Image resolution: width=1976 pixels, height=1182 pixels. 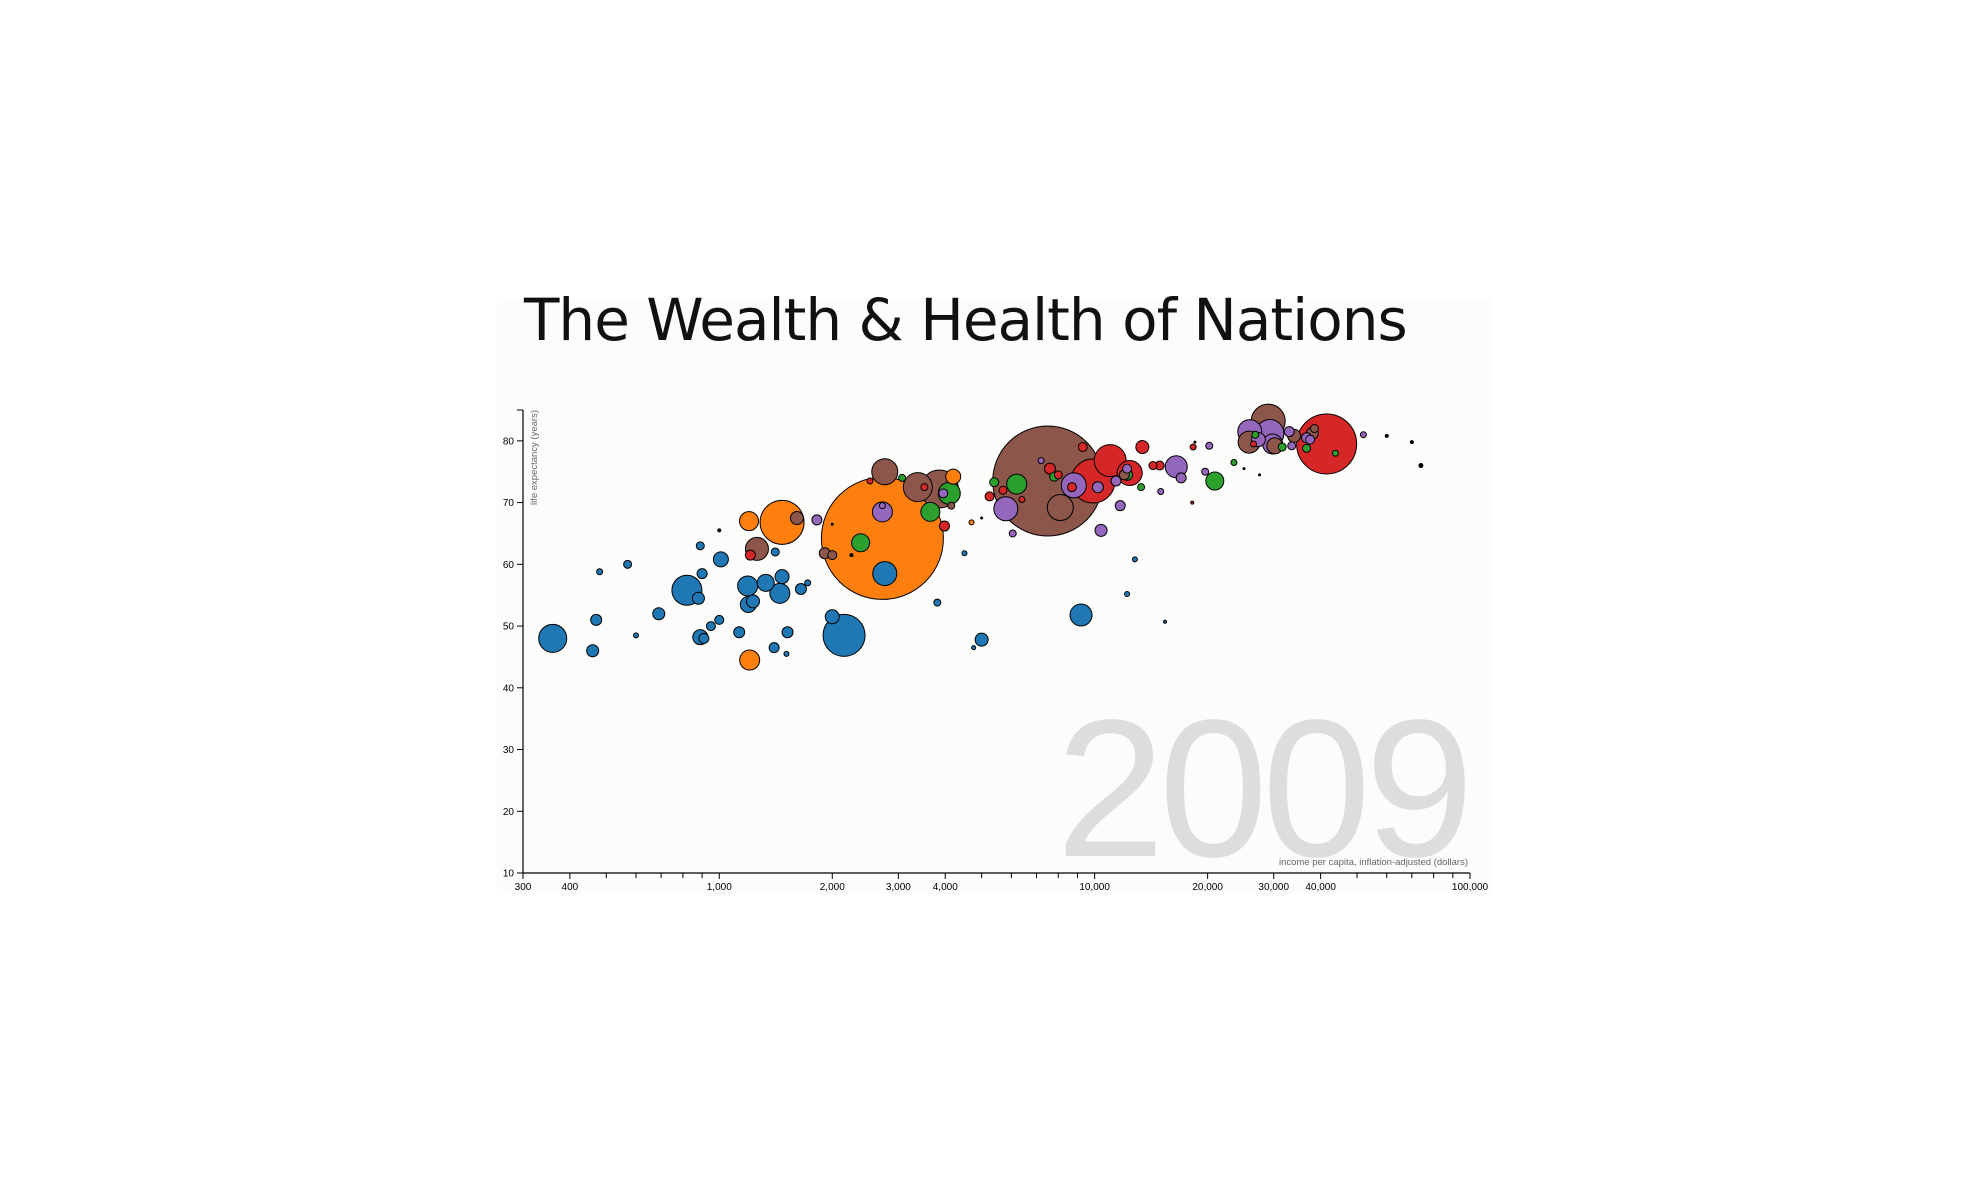 I want to click on x-tick-label: 40,000, so click(x=1320, y=887).